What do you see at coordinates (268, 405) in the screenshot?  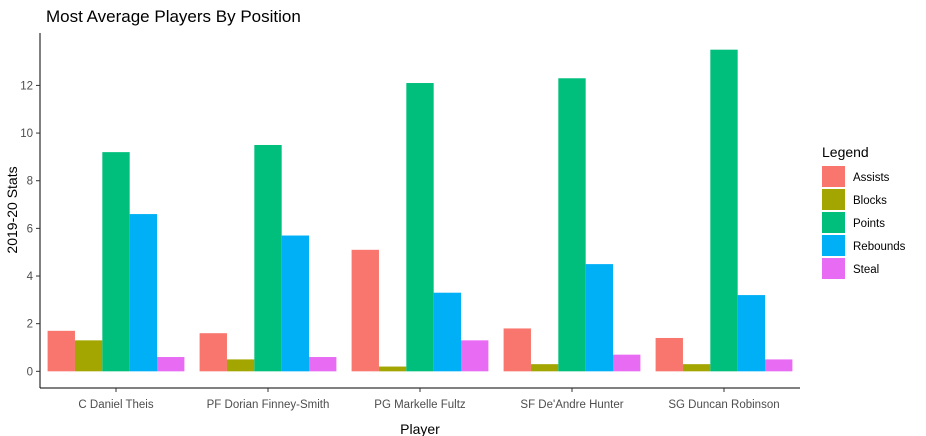 I see `x-tick-label: PF Dorian Finney-Smith` at bounding box center [268, 405].